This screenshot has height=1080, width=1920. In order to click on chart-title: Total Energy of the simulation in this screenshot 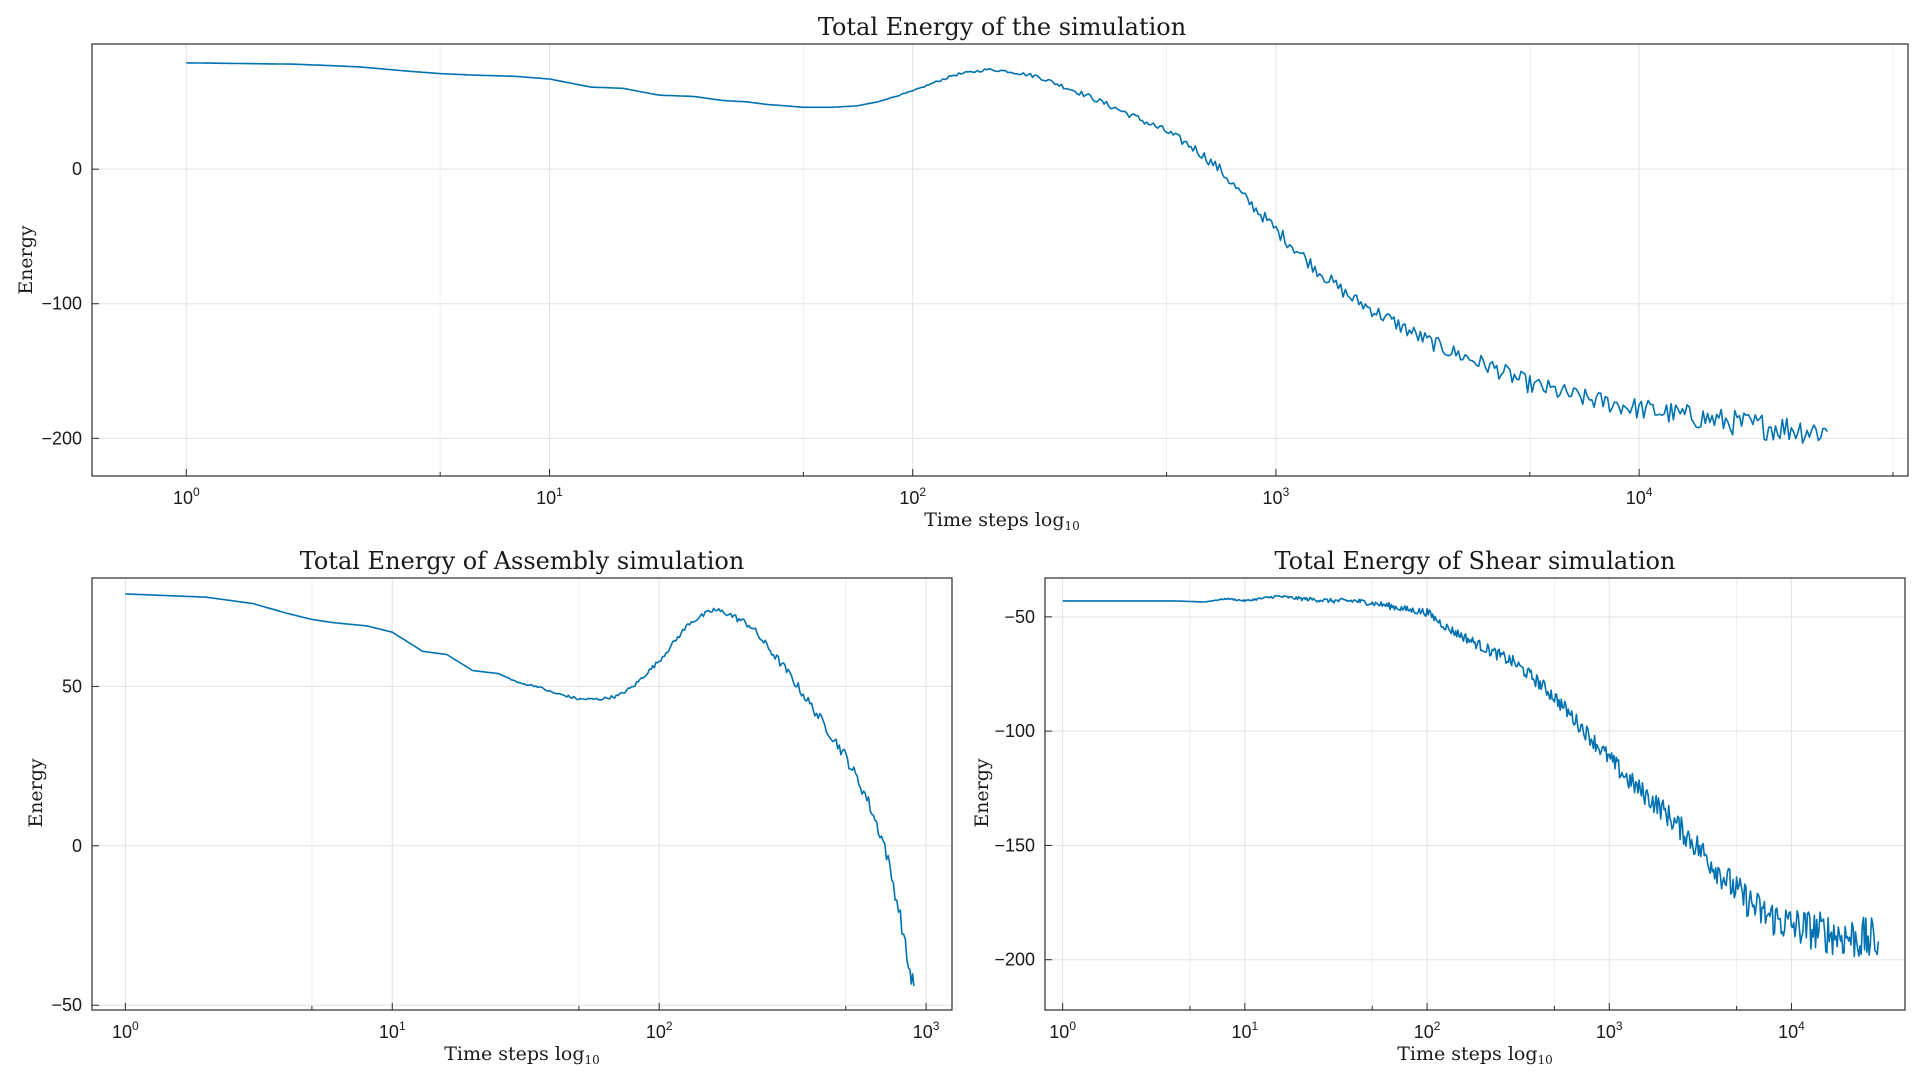, I will do `click(1002, 27)`.